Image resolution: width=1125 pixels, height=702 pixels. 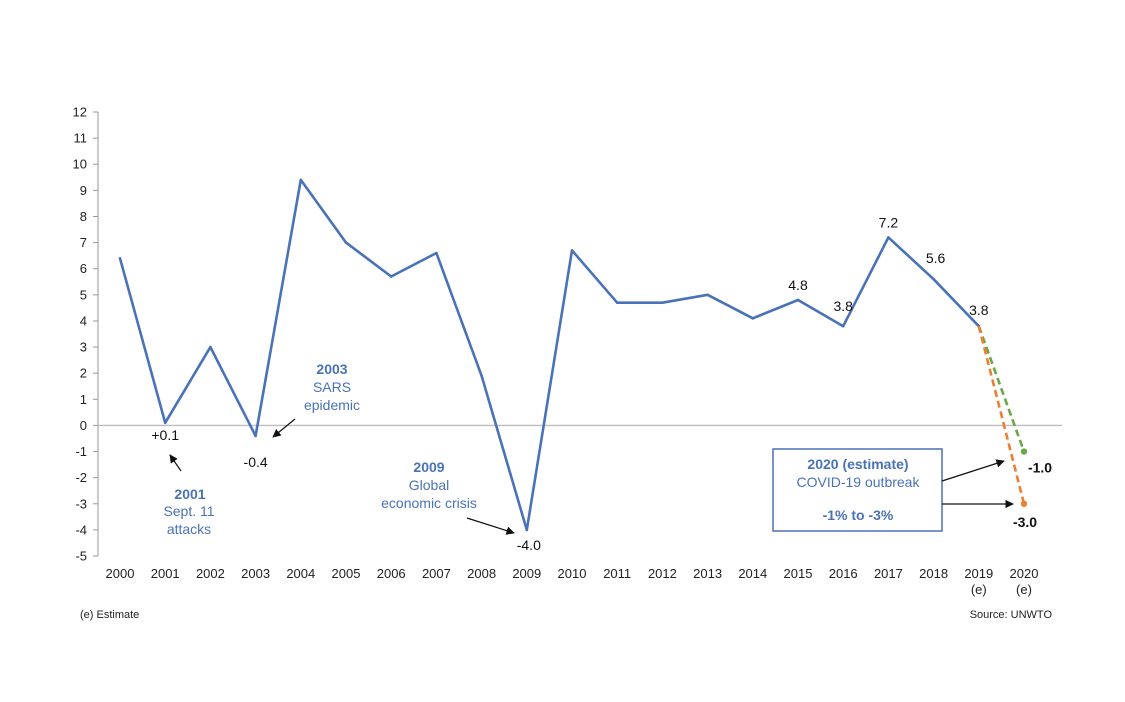 I want to click on x-tick-label: 2004, so click(x=300, y=573).